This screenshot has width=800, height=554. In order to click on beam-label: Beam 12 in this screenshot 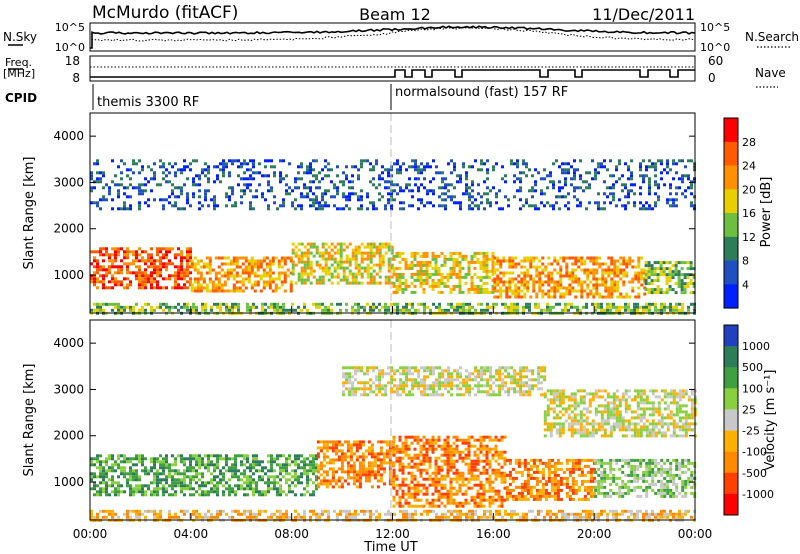, I will do `click(395, 14)`.